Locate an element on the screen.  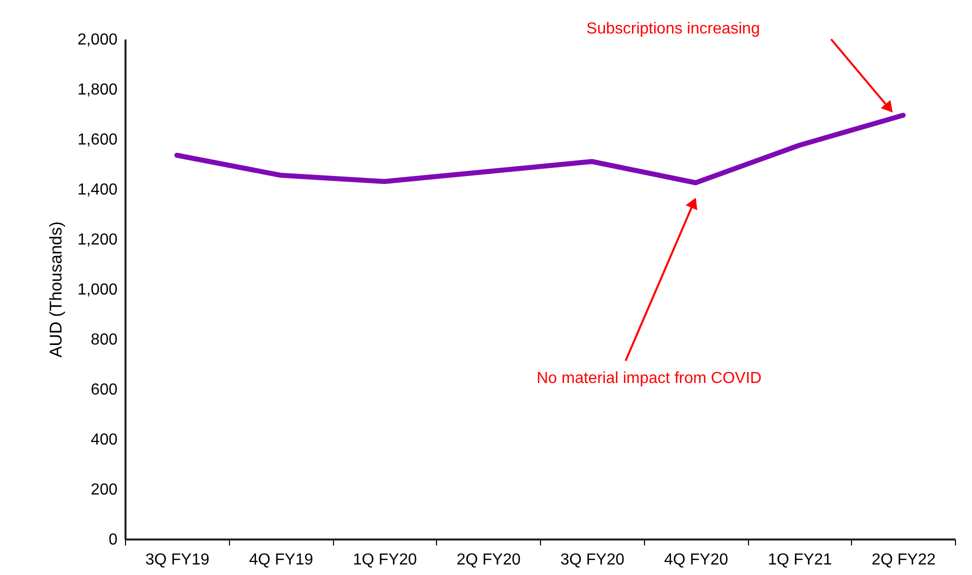
y-tick-label: 400 is located at coordinates (104, 440).